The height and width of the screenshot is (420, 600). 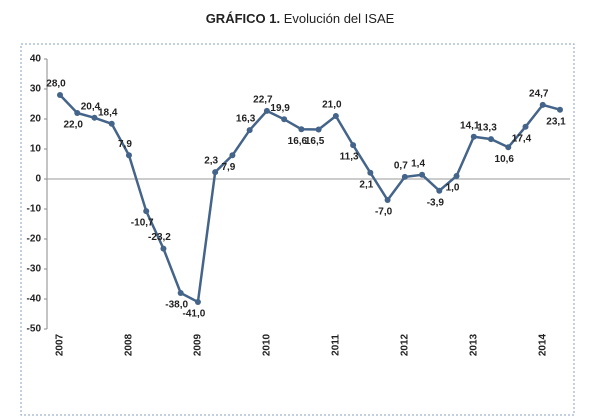 I want to click on y-tick-label: 40, so click(x=36, y=59).